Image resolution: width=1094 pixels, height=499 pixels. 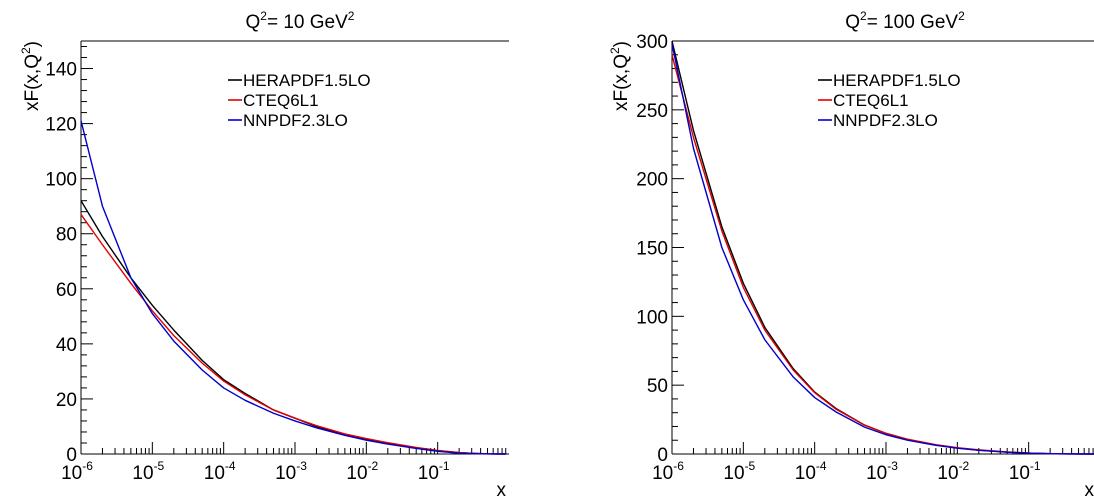 What do you see at coordinates (652, 249) in the screenshot?
I see `y-tick-label: 150` at bounding box center [652, 249].